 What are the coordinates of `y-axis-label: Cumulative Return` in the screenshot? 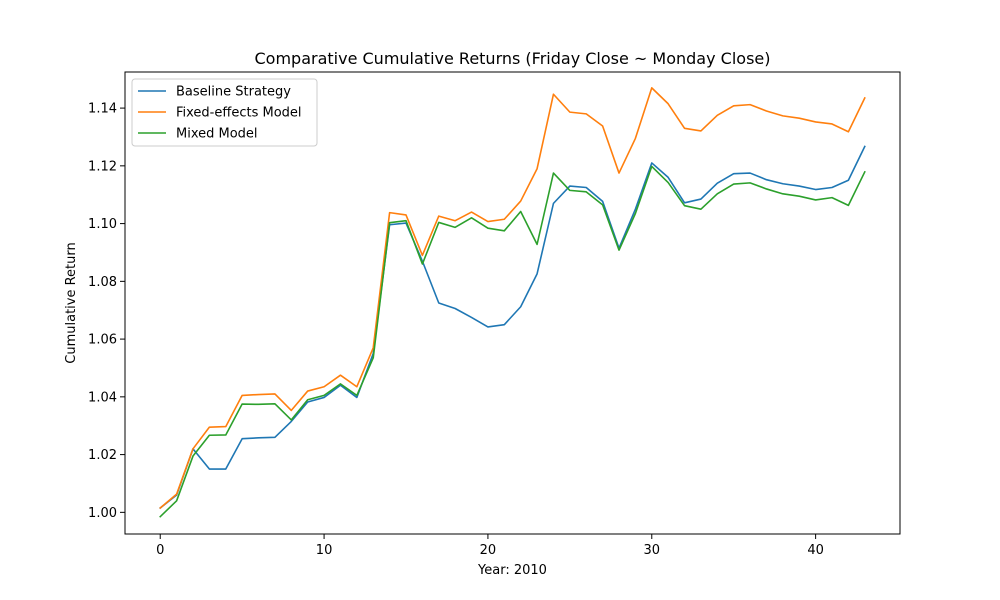 It's located at (71, 302).